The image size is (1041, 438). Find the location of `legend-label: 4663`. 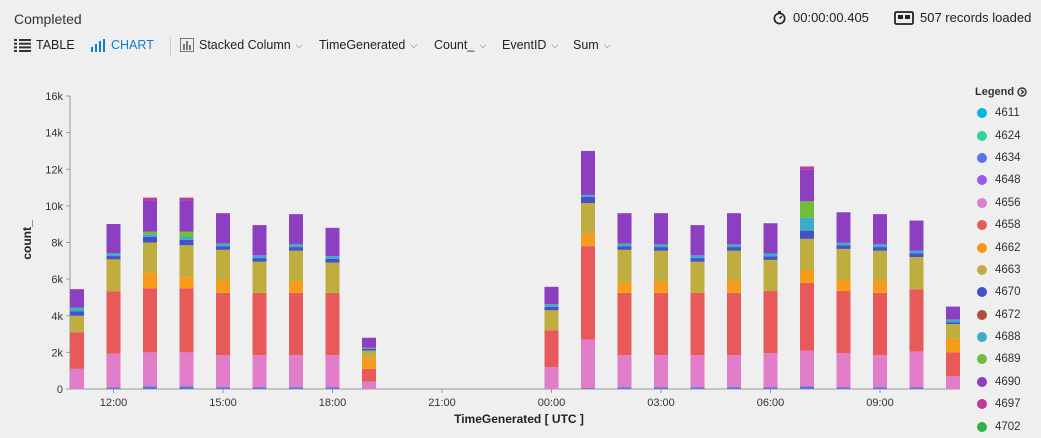

legend-label: 4663 is located at coordinates (1008, 269).